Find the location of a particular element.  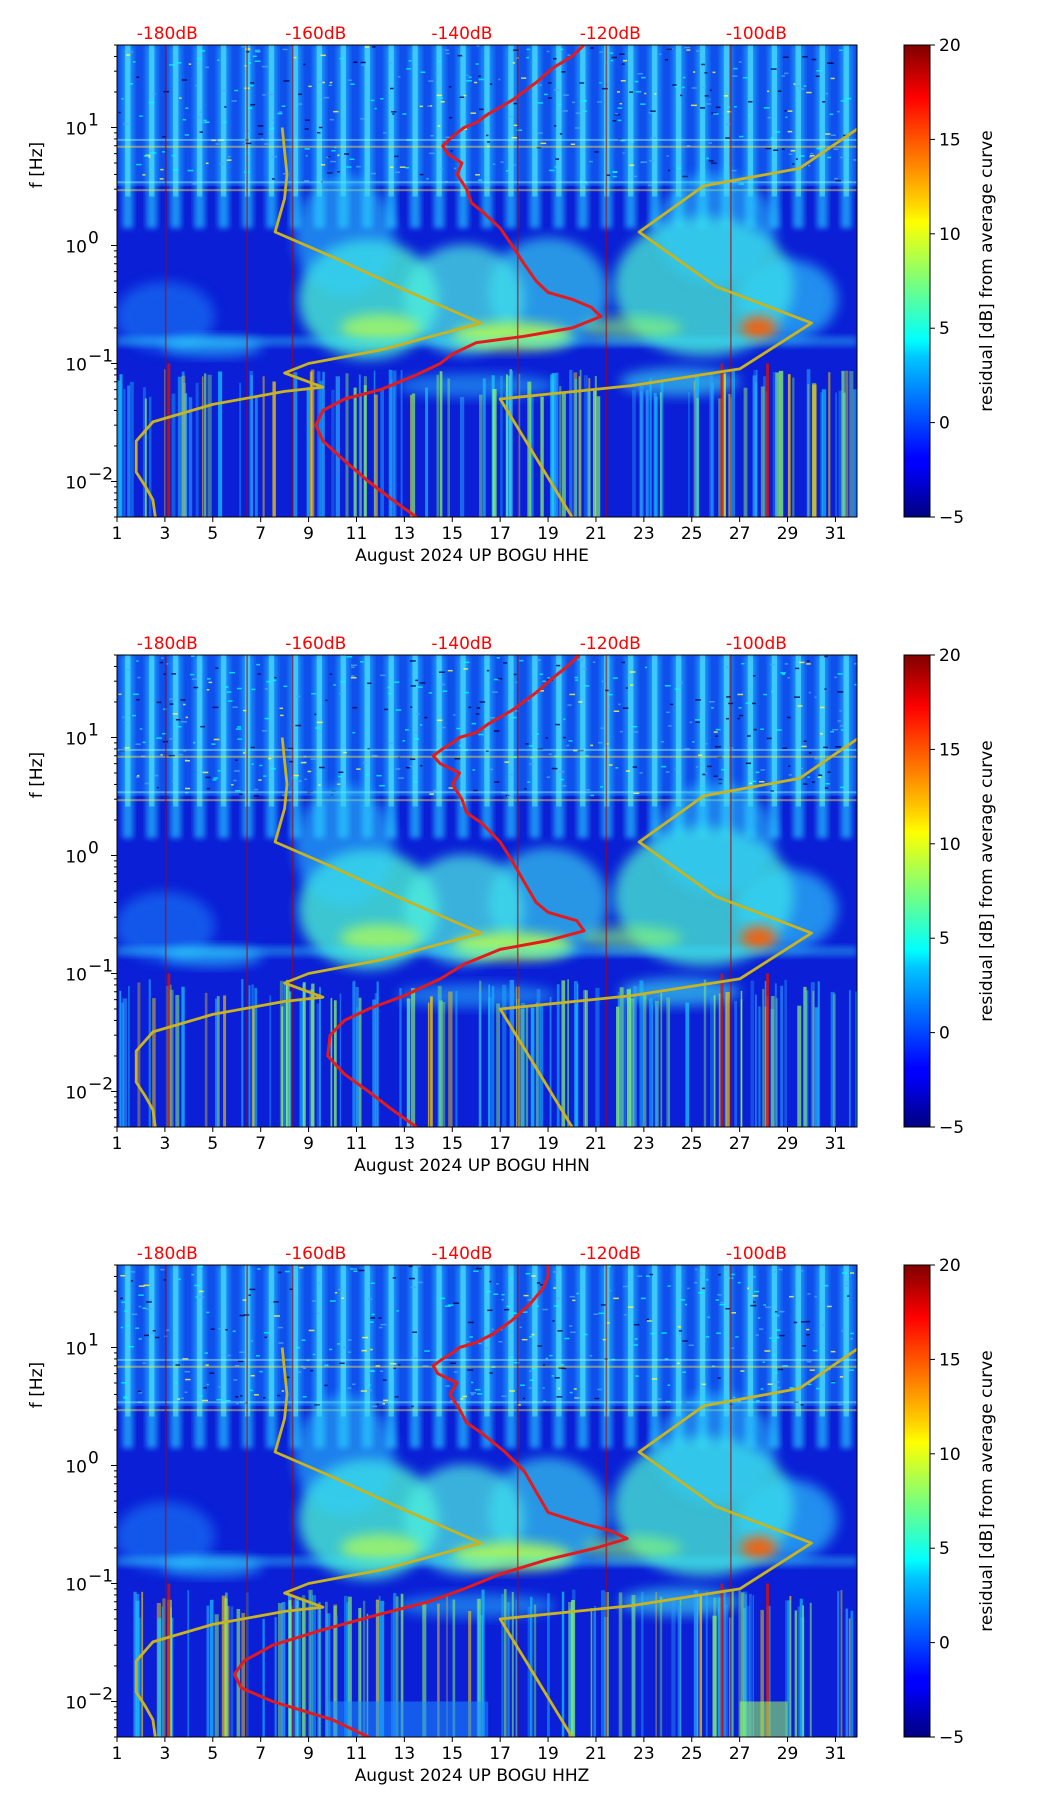

y-tick-exp: 1 is located at coordinates (93, 120).